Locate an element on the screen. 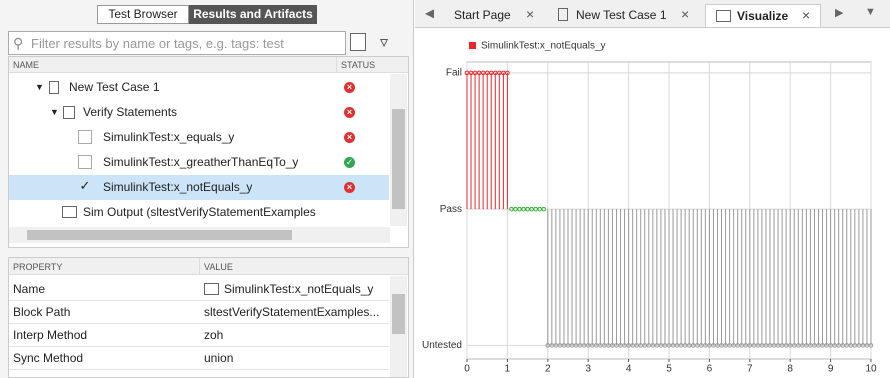  property-name: Interp Method is located at coordinates (50, 335).